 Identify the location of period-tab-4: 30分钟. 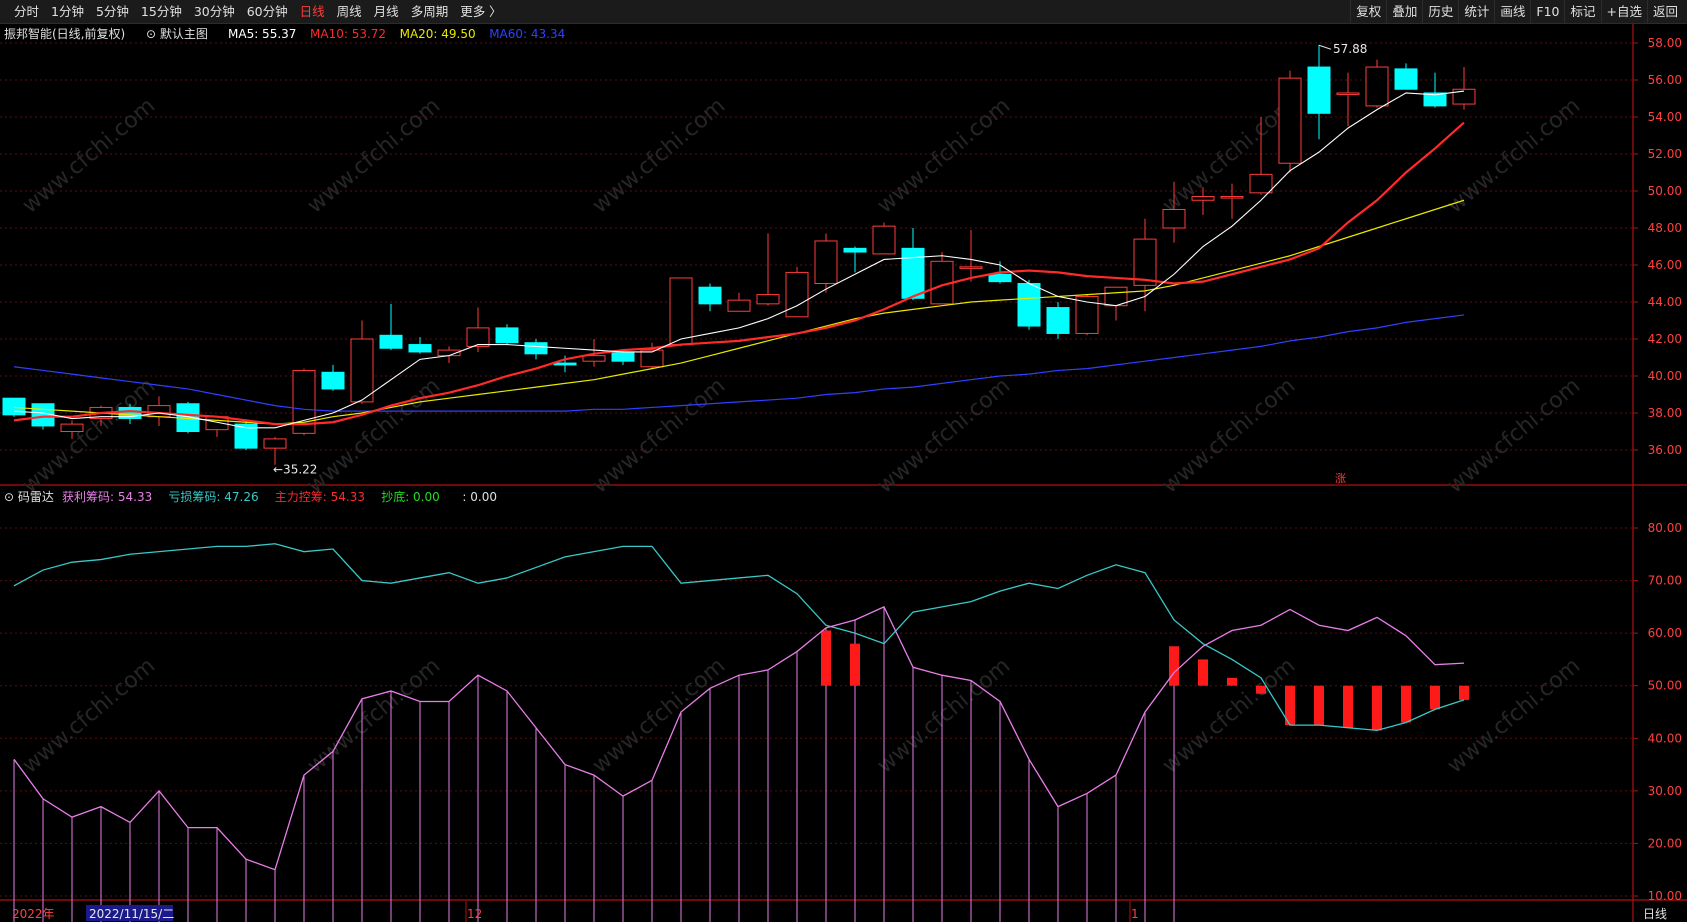
(214, 11).